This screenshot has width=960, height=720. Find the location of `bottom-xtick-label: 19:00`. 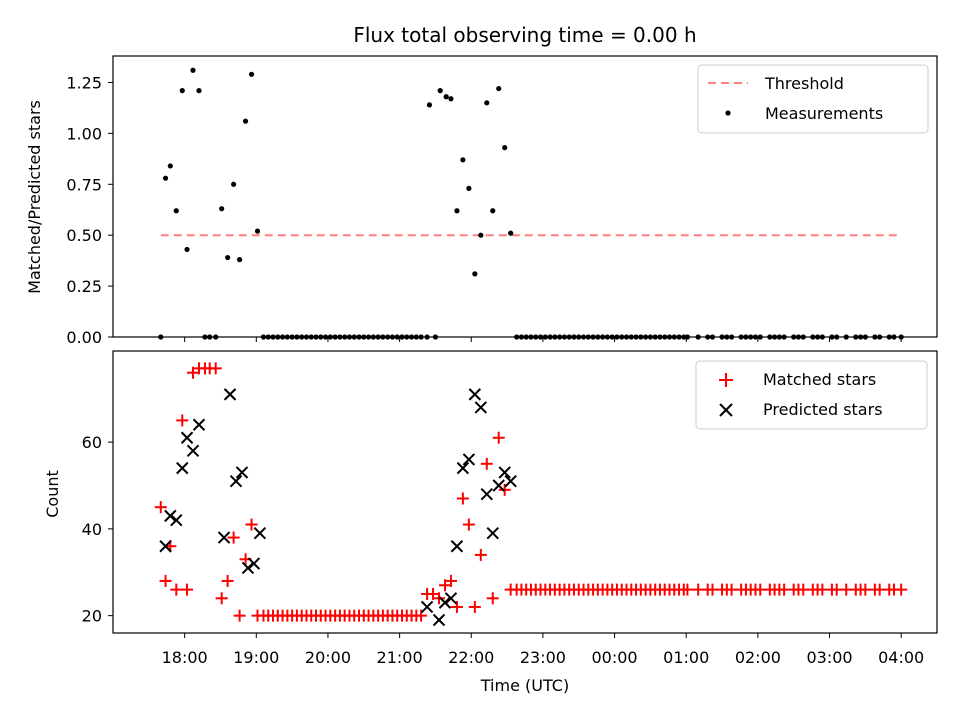

bottom-xtick-label: 19:00 is located at coordinates (256, 657).